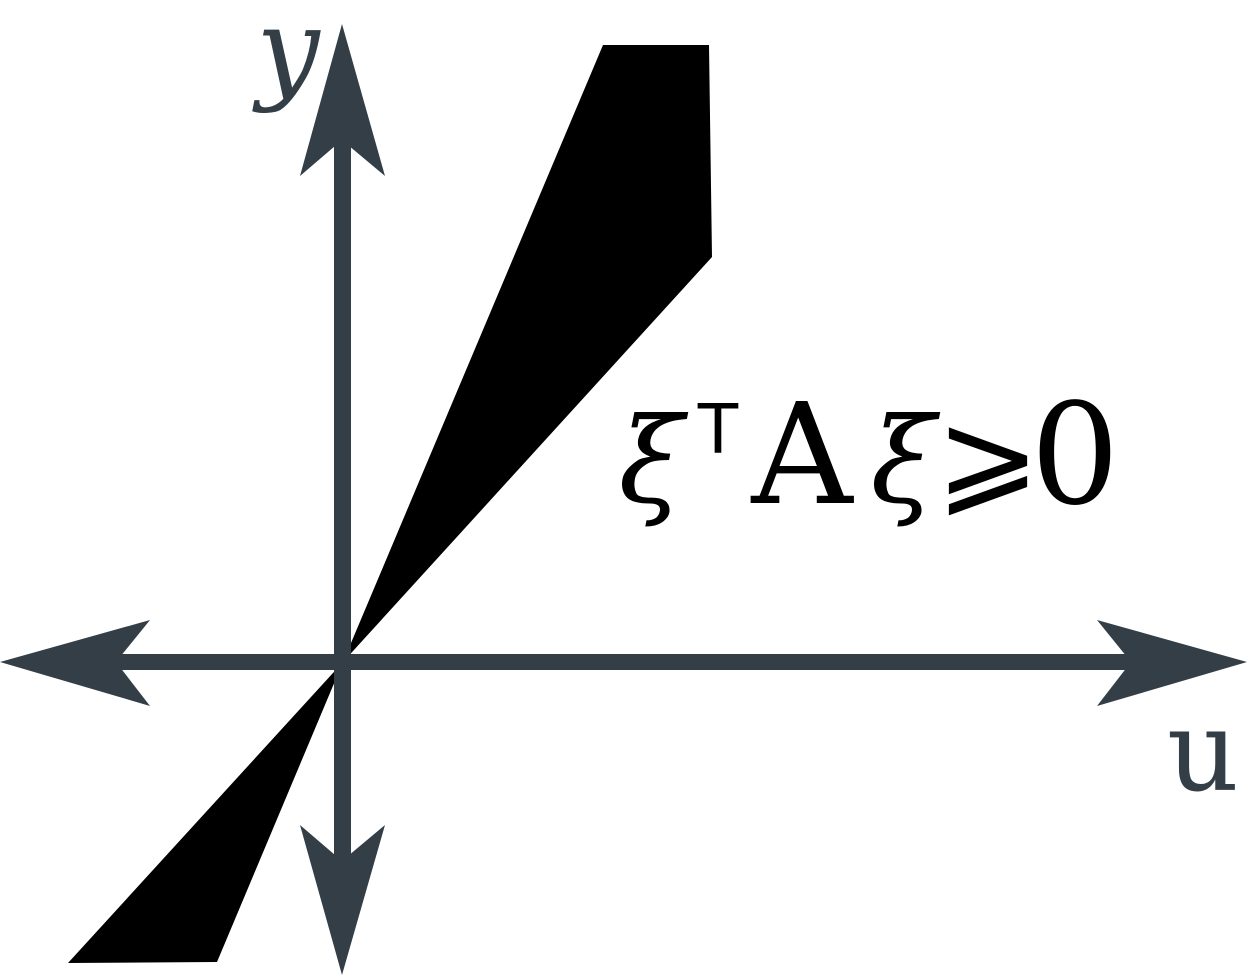 The height and width of the screenshot is (977, 1247). I want to click on u-axis-arrow-left, so click(75, 663).